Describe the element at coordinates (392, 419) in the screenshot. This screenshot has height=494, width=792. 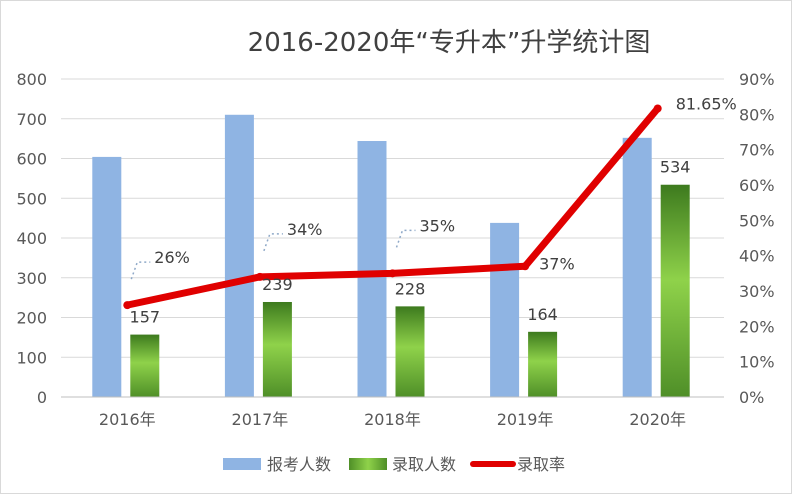
I see `x-tick-label: 2018年` at that location.